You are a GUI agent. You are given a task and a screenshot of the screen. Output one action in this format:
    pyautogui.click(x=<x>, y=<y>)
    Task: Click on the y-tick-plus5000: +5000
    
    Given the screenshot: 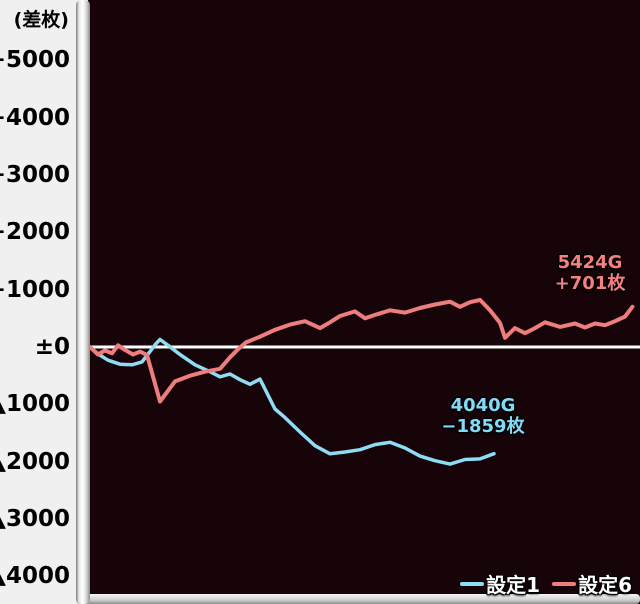 What is the action you would take?
    pyautogui.click(x=35, y=60)
    